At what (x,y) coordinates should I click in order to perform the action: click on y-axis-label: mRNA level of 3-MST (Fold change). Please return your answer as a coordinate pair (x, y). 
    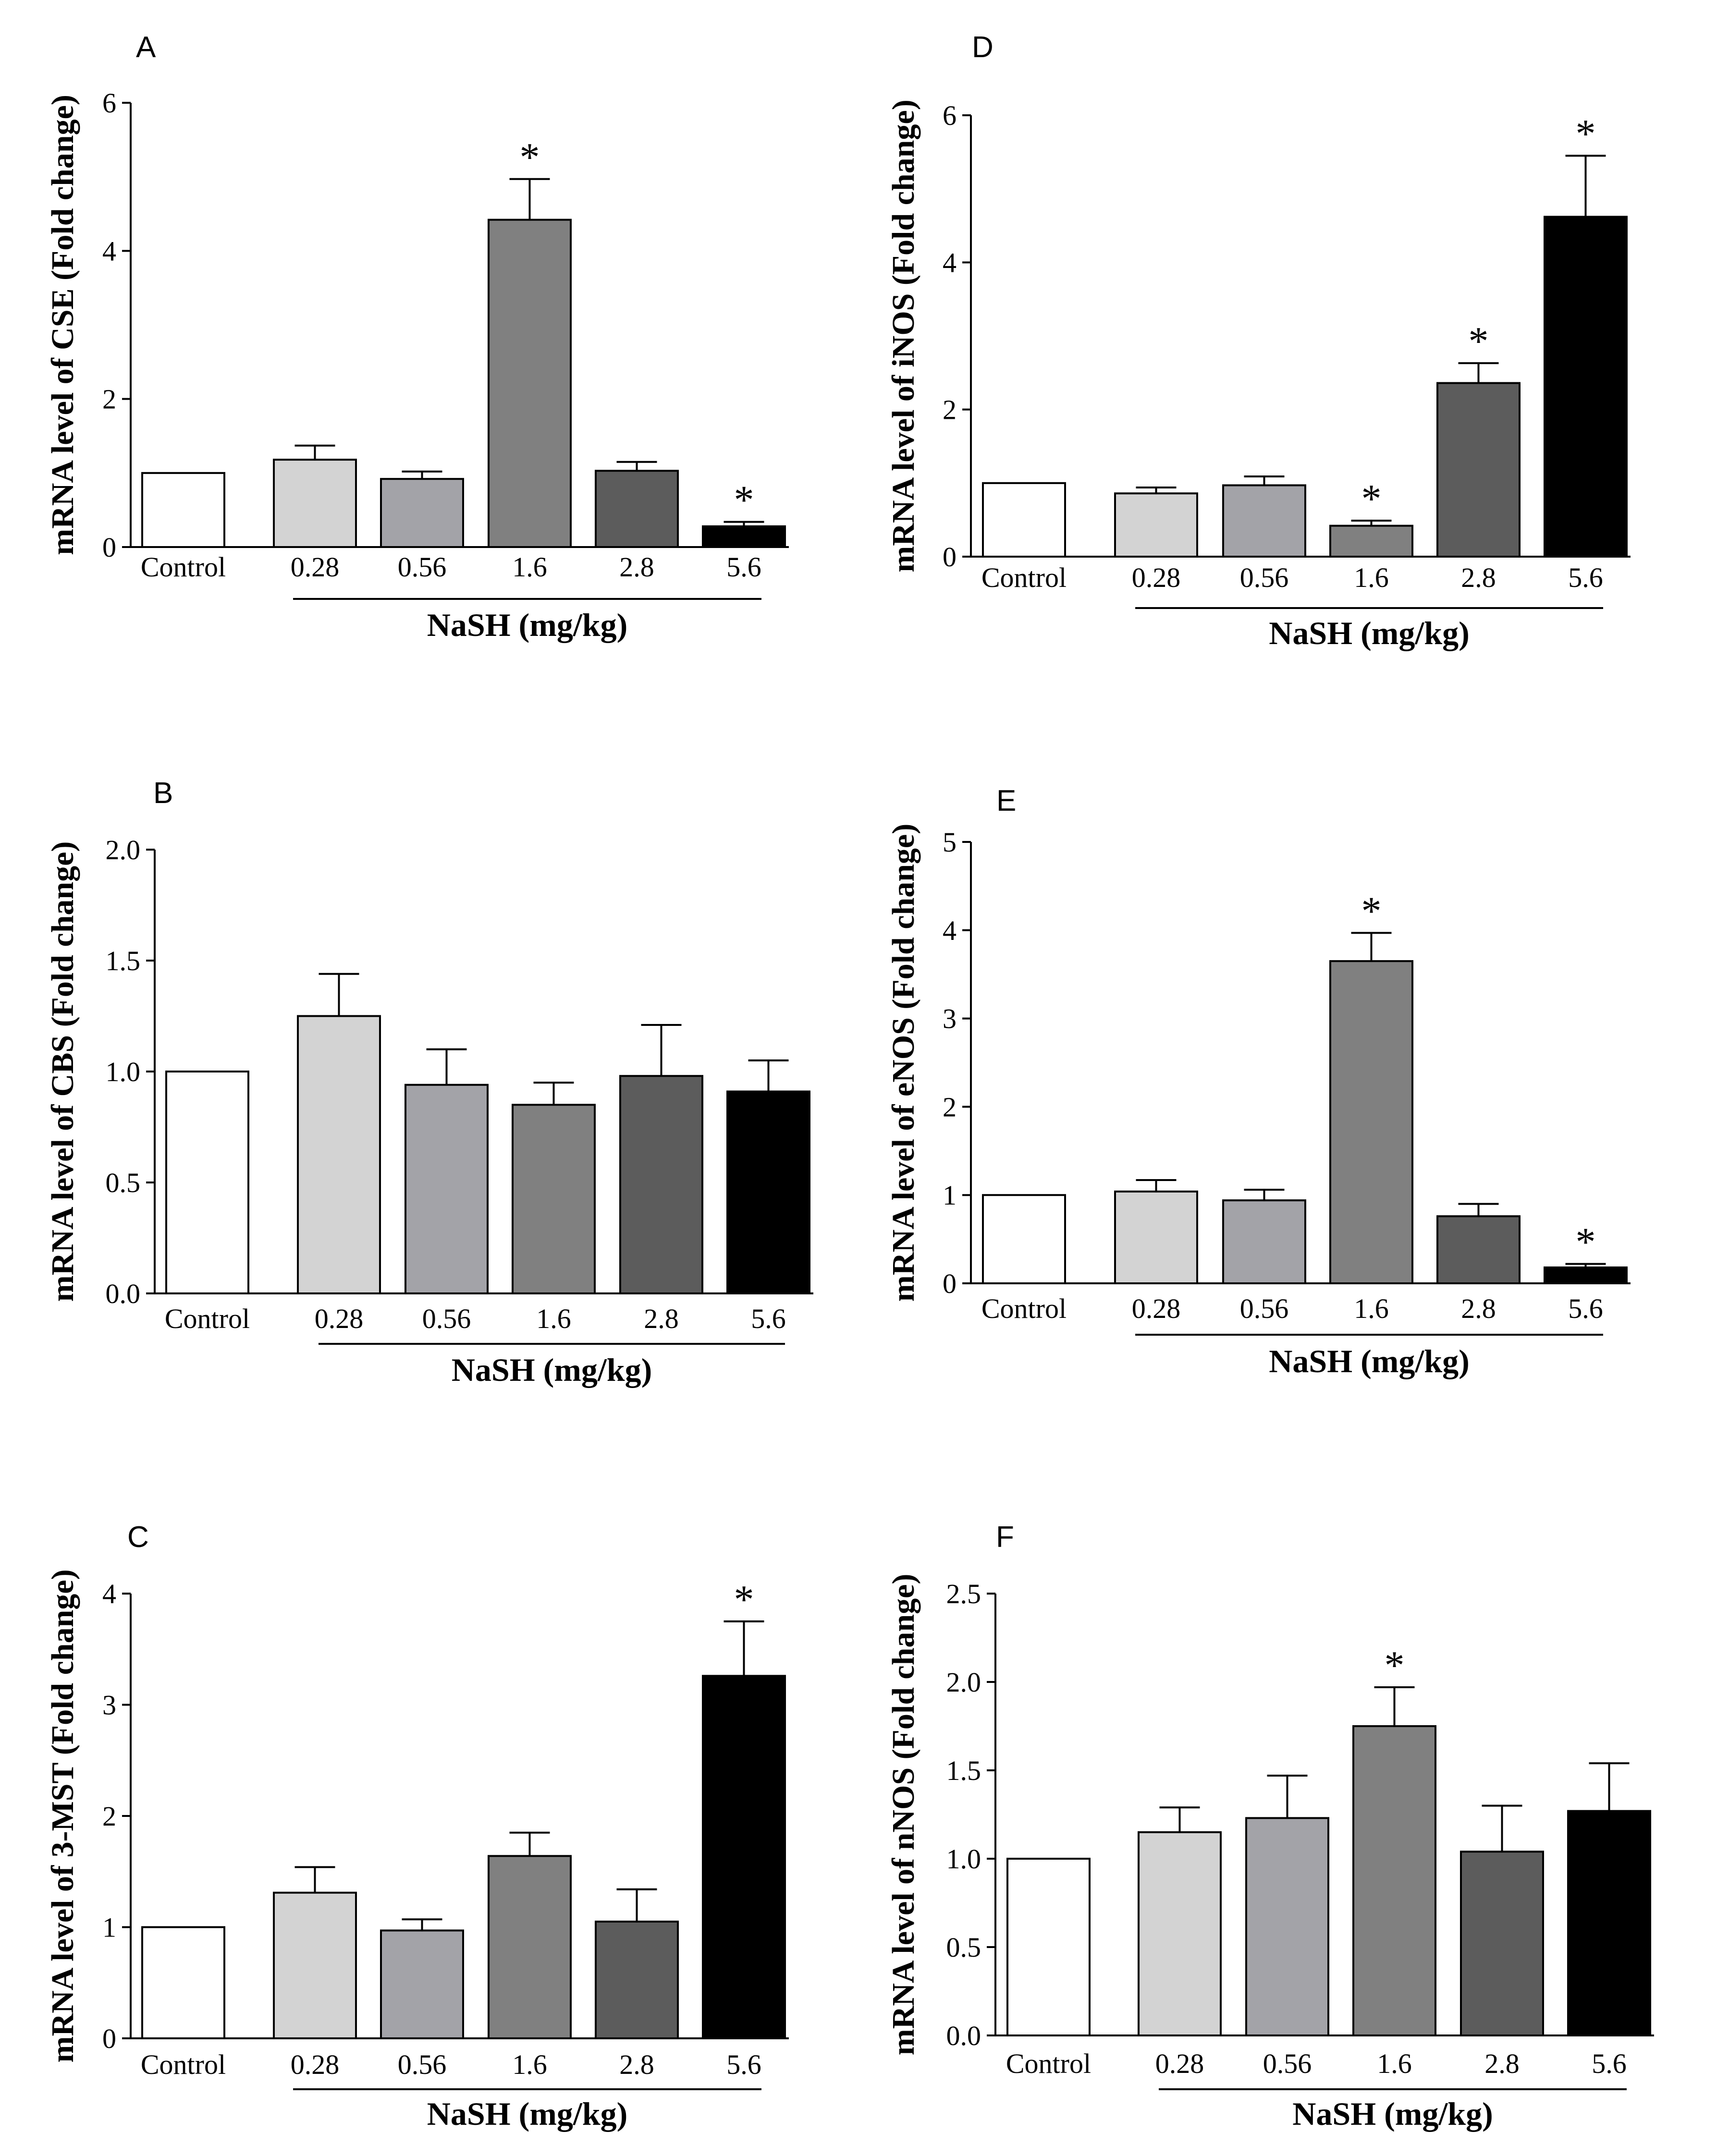
    Looking at the image, I should click on (62, 1815).